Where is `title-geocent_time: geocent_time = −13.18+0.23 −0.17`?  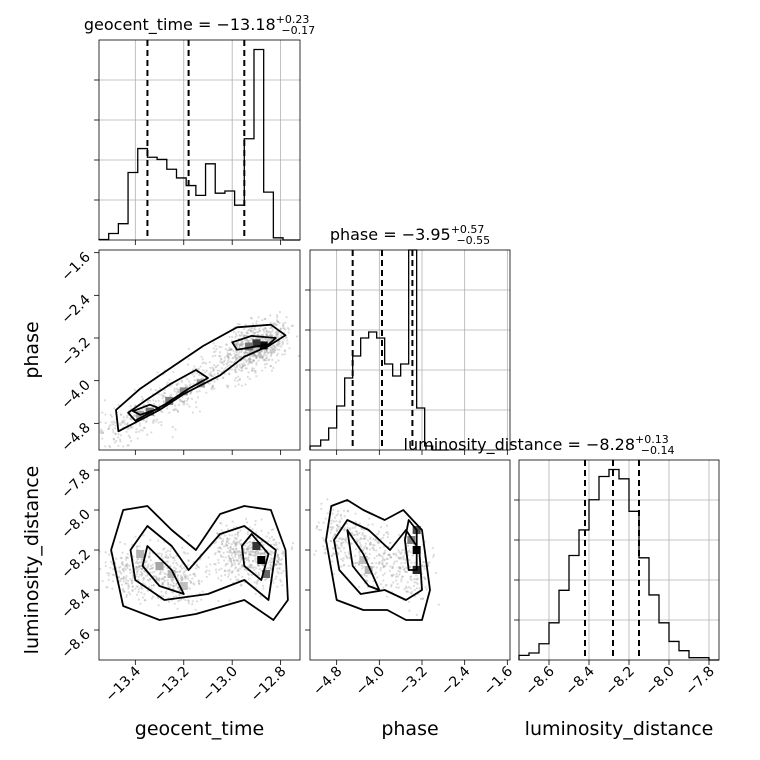 title-geocent_time: geocent_time = −13.18+0.23 −0.17 is located at coordinates (199, 25).